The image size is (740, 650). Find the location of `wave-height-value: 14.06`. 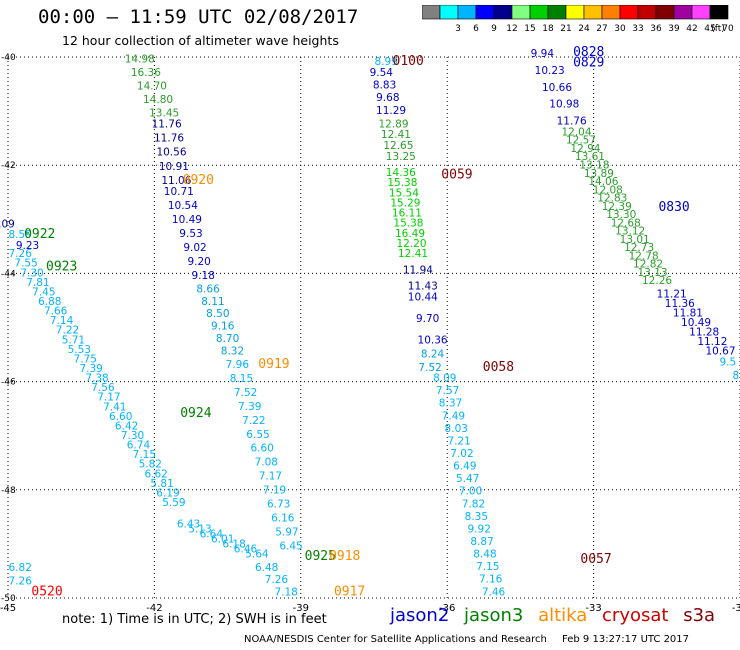

wave-height-value: 14.06 is located at coordinates (603, 182).